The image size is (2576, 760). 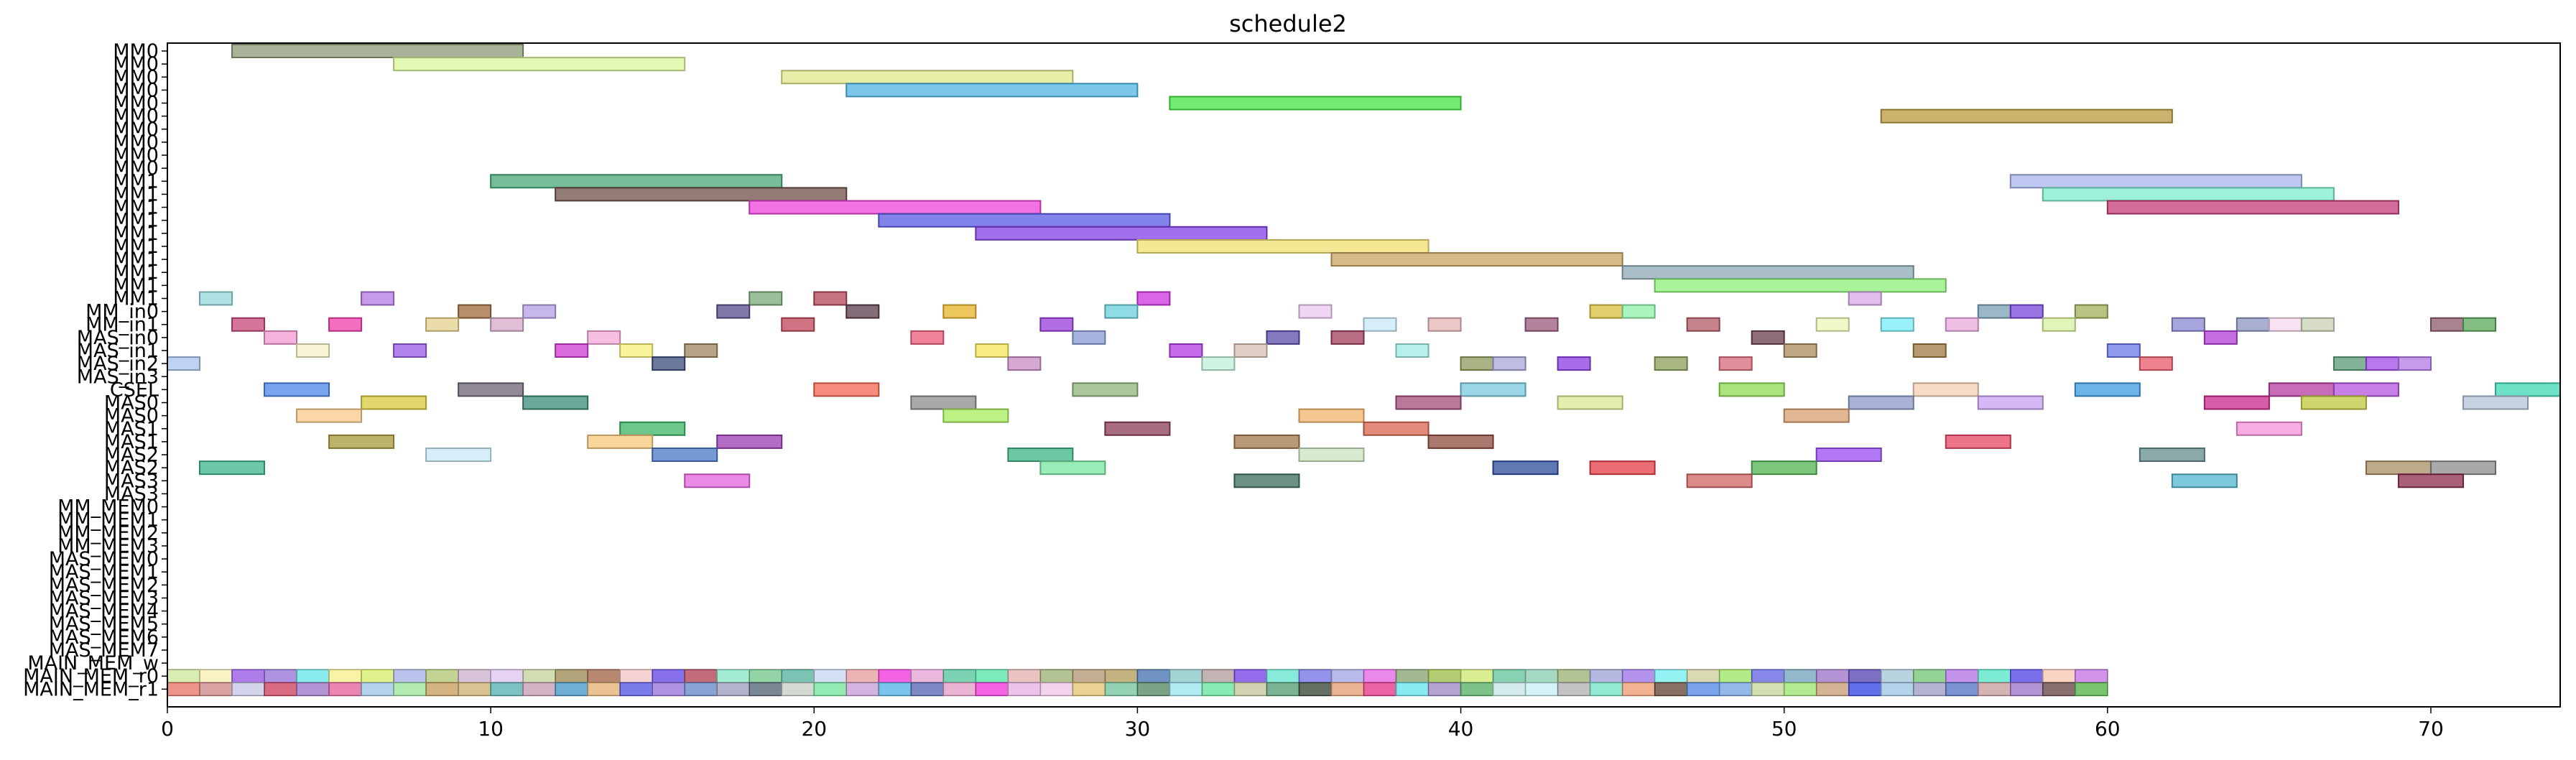 I want to click on y-tick-label: MAS_MEM7, so click(x=104, y=650).